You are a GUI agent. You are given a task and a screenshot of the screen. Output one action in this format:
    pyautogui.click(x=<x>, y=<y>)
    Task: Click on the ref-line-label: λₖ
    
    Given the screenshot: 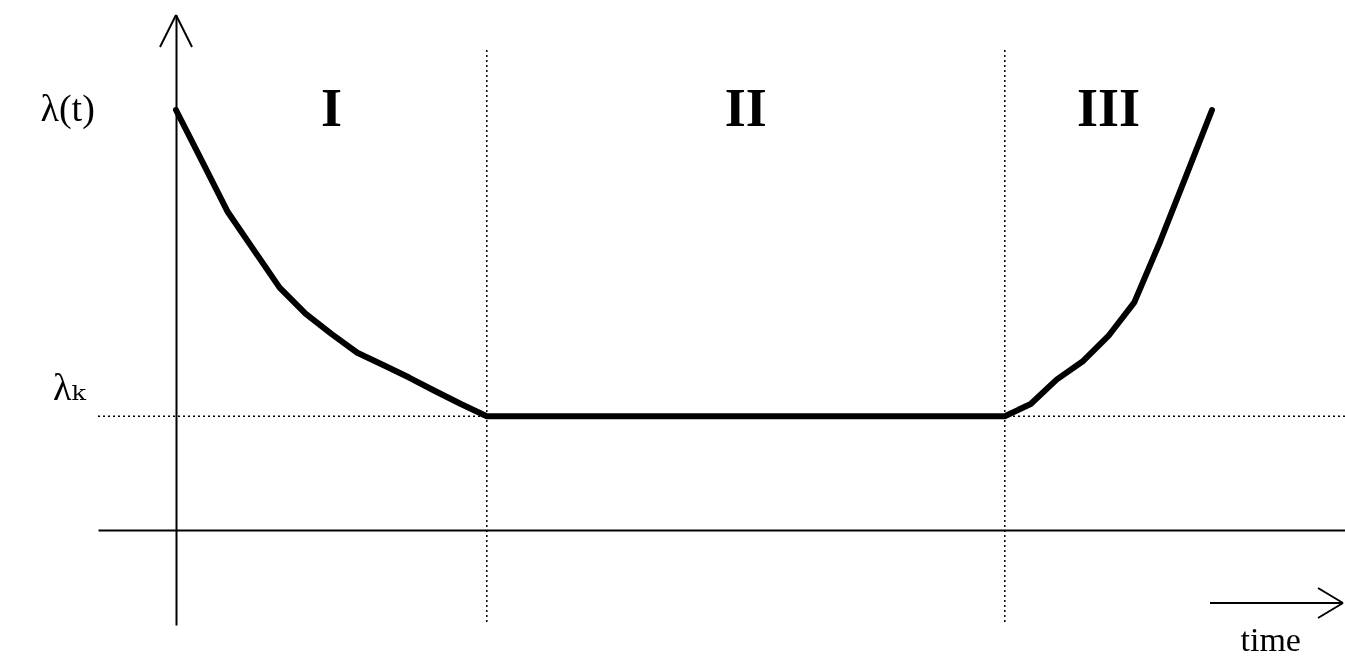 What is the action you would take?
    pyautogui.click(x=70, y=387)
    